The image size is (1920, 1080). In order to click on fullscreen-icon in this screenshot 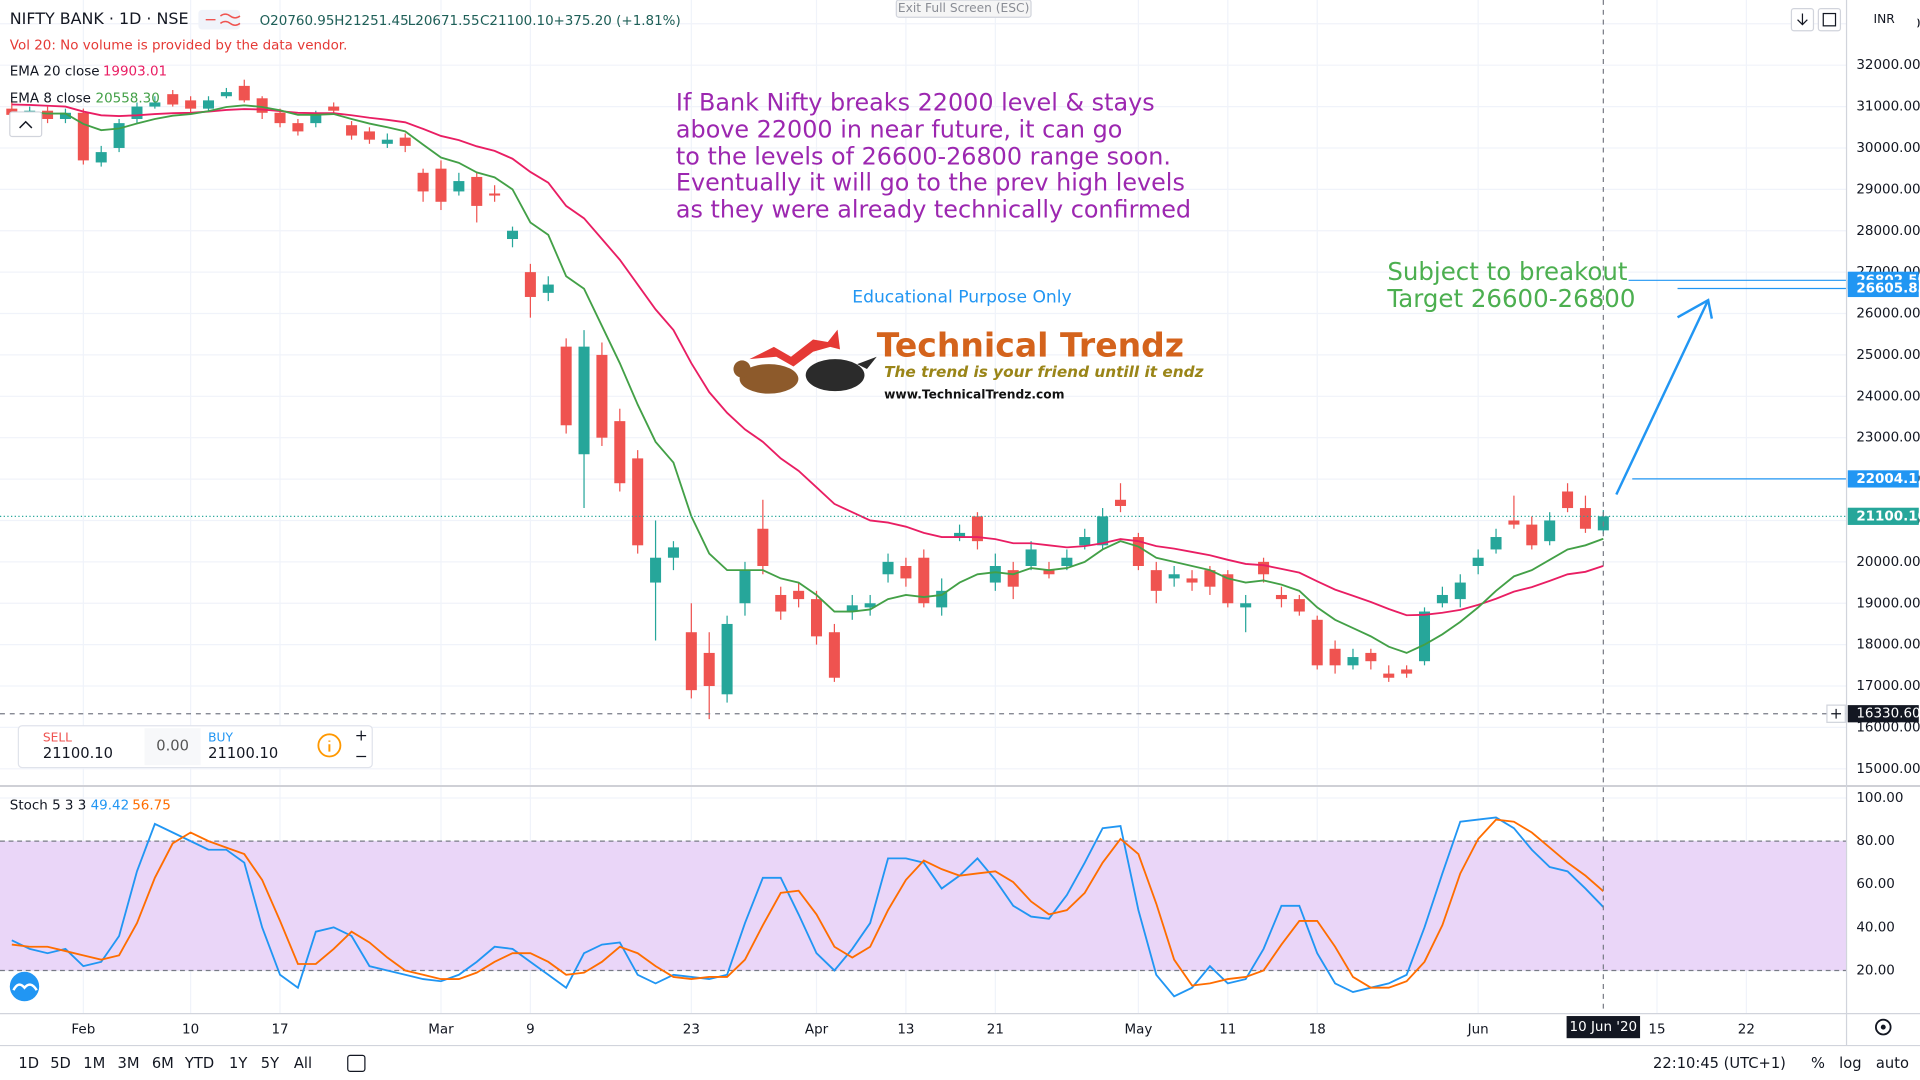, I will do `click(1829, 19)`.